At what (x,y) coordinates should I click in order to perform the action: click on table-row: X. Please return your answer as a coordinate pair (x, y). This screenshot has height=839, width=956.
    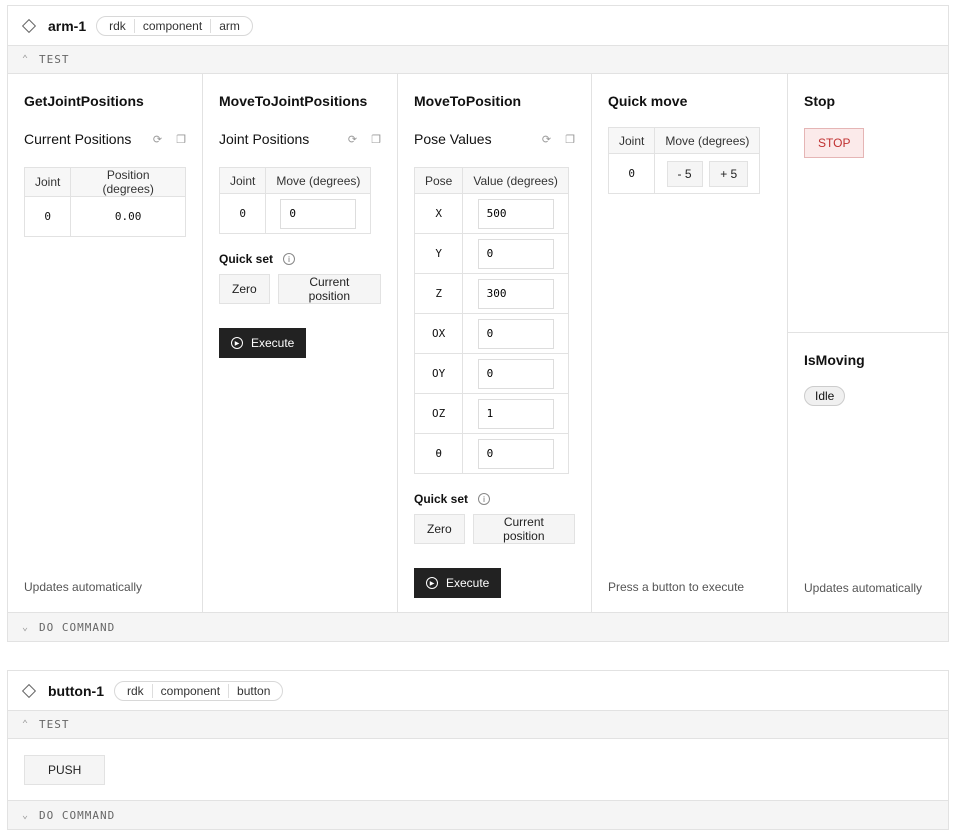
    Looking at the image, I should click on (491, 213).